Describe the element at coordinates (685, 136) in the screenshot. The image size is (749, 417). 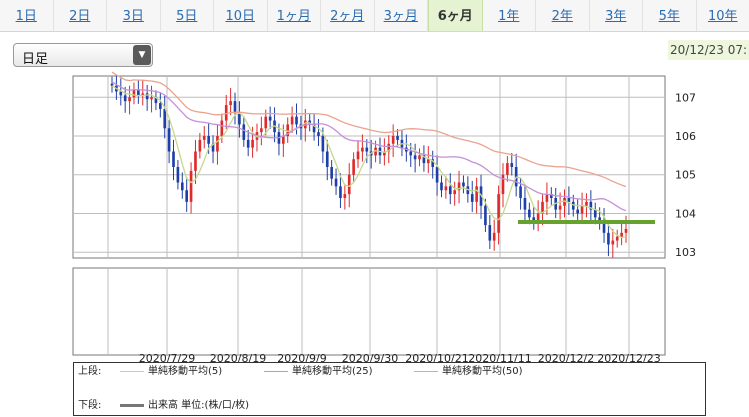
I see `y-tick-label: 106` at that location.